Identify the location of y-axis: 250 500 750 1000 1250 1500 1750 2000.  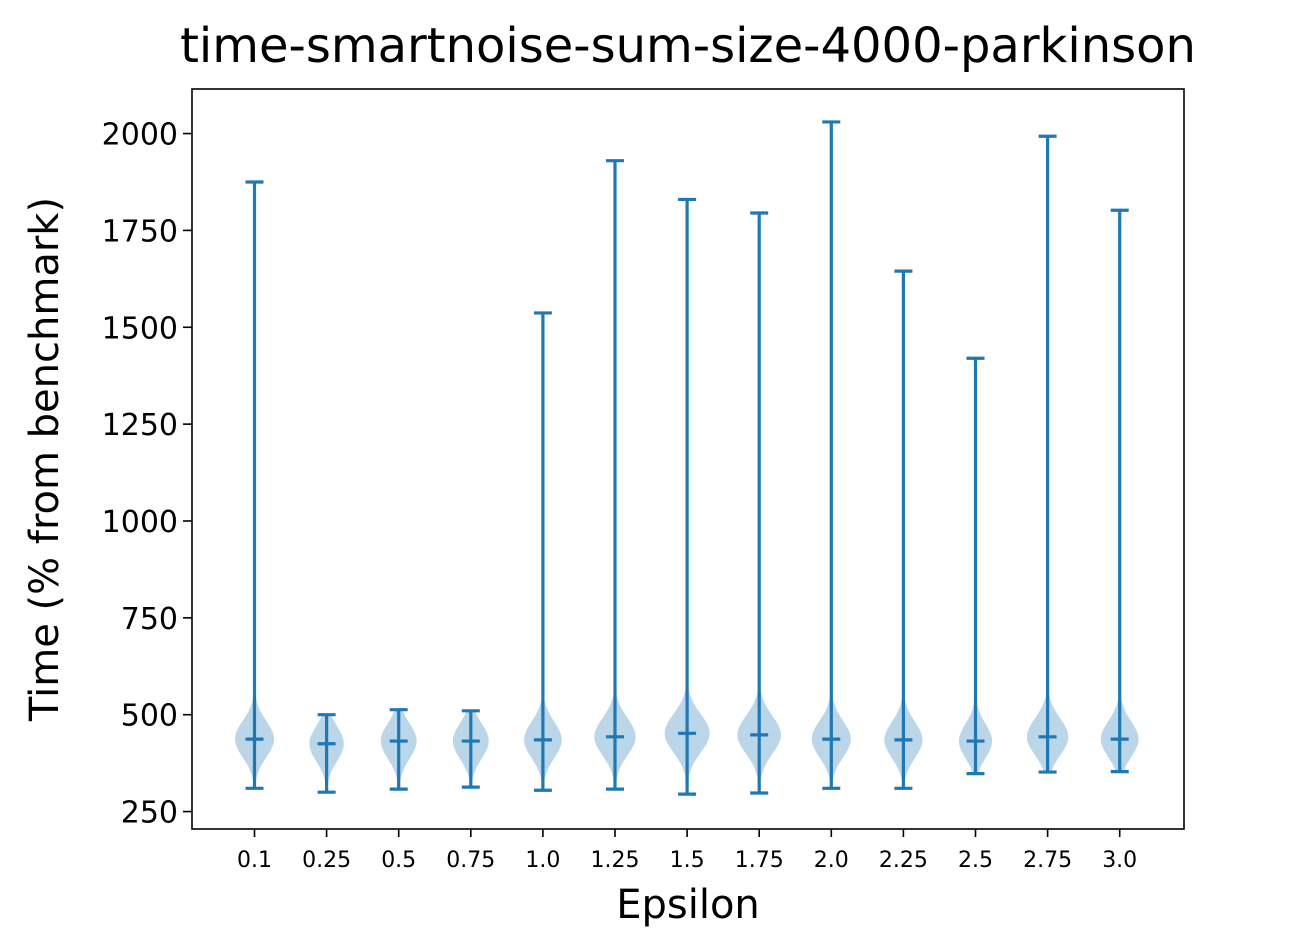
(147, 474).